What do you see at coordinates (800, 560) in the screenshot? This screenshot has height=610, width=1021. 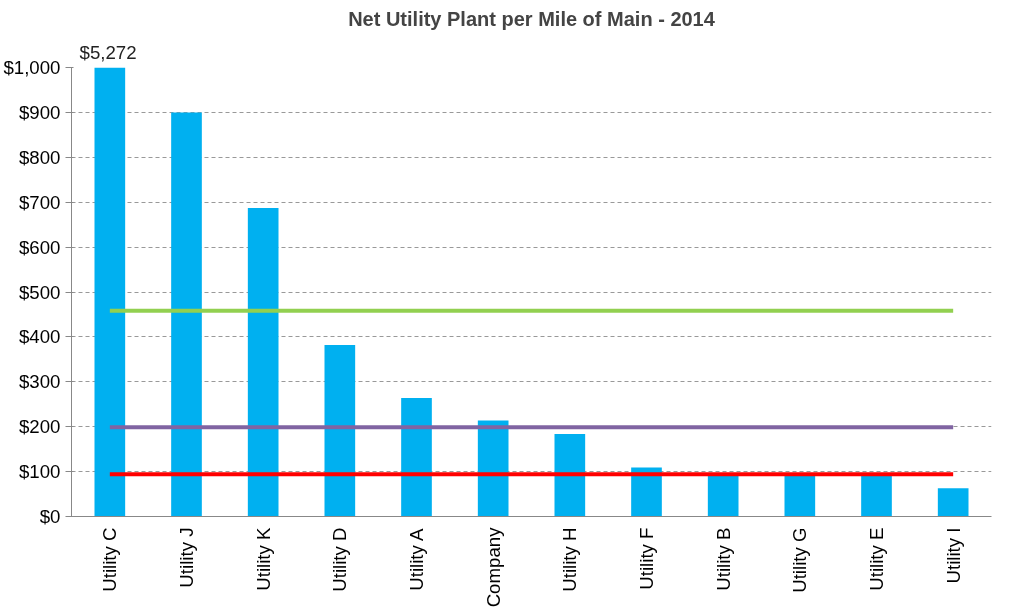 I see `x-tick-label: Utility G` at bounding box center [800, 560].